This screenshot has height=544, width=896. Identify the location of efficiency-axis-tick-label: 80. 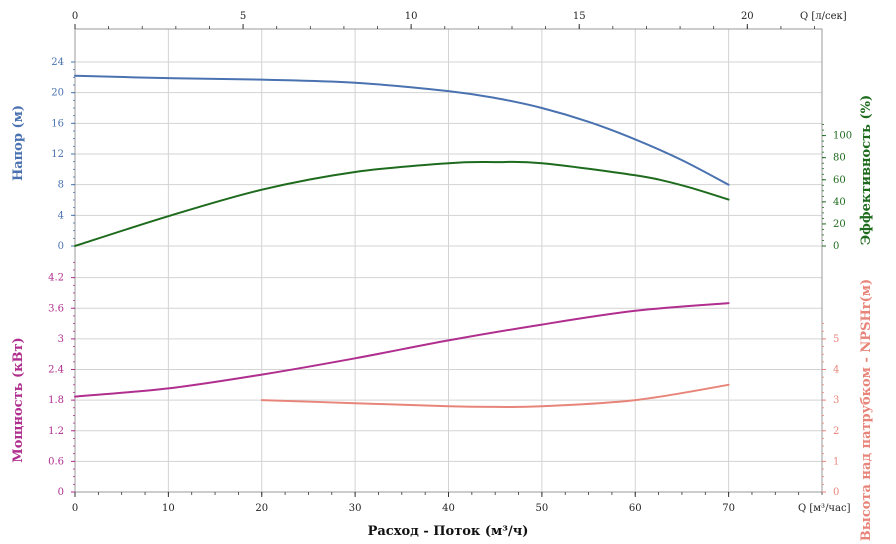
(839, 158).